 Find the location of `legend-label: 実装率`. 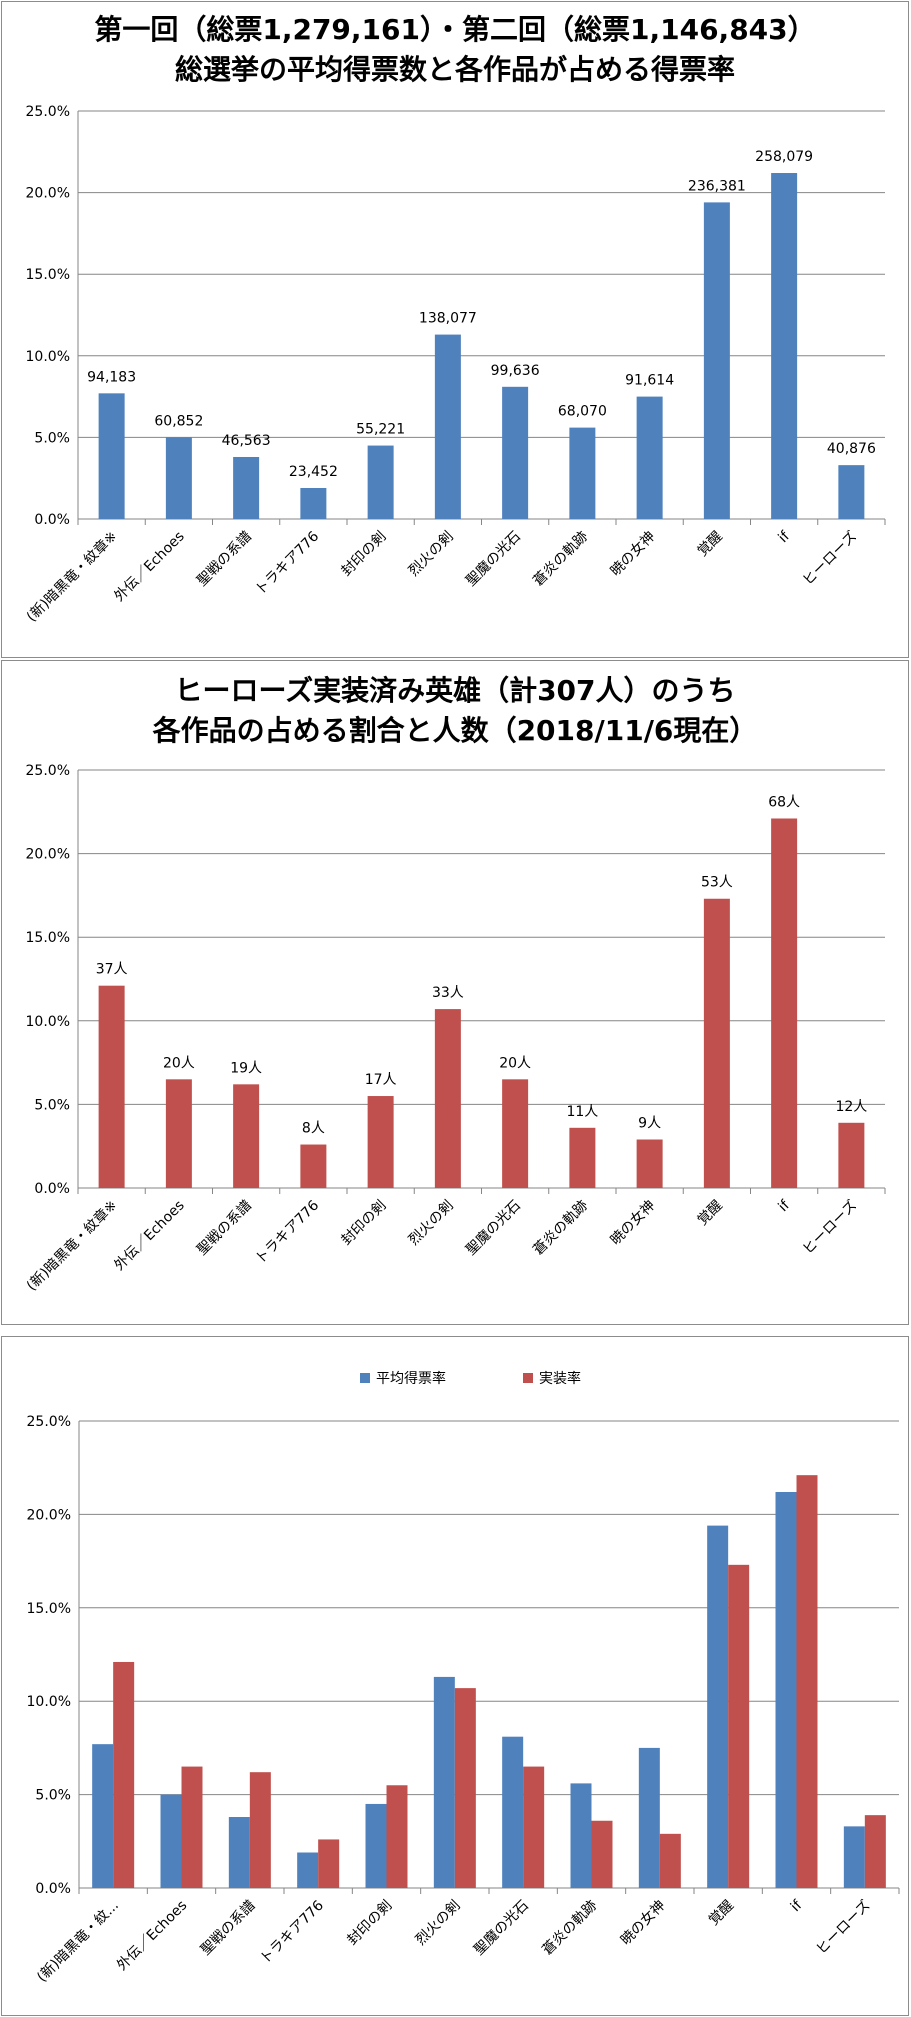

legend-label: 実装率 is located at coordinates (560, 1378).